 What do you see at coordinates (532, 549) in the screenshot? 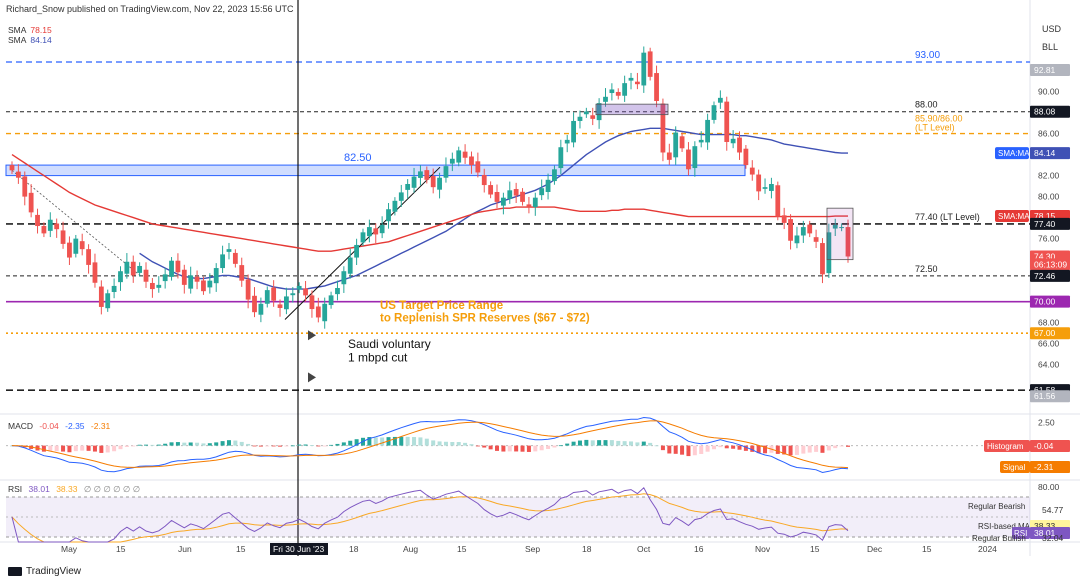
I see `time-label: Sep` at bounding box center [532, 549].